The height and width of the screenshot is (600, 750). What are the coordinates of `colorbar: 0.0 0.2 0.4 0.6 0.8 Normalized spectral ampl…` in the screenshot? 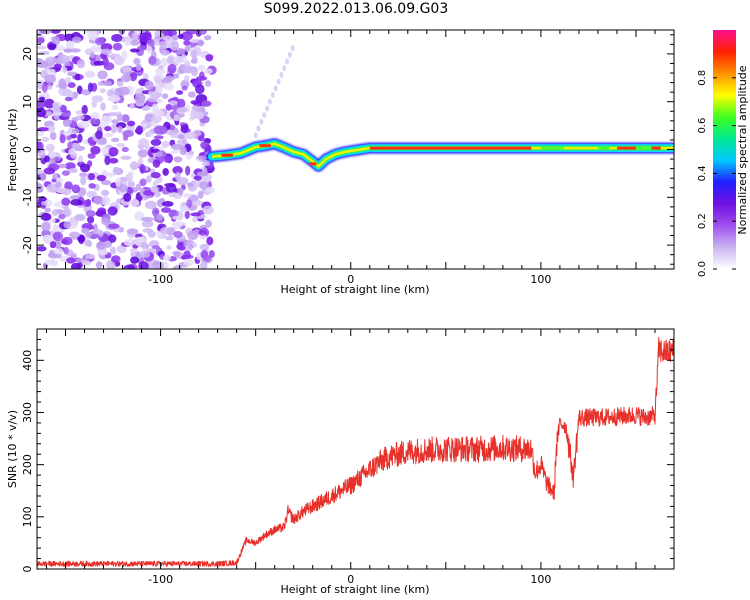 It's located at (723, 153).